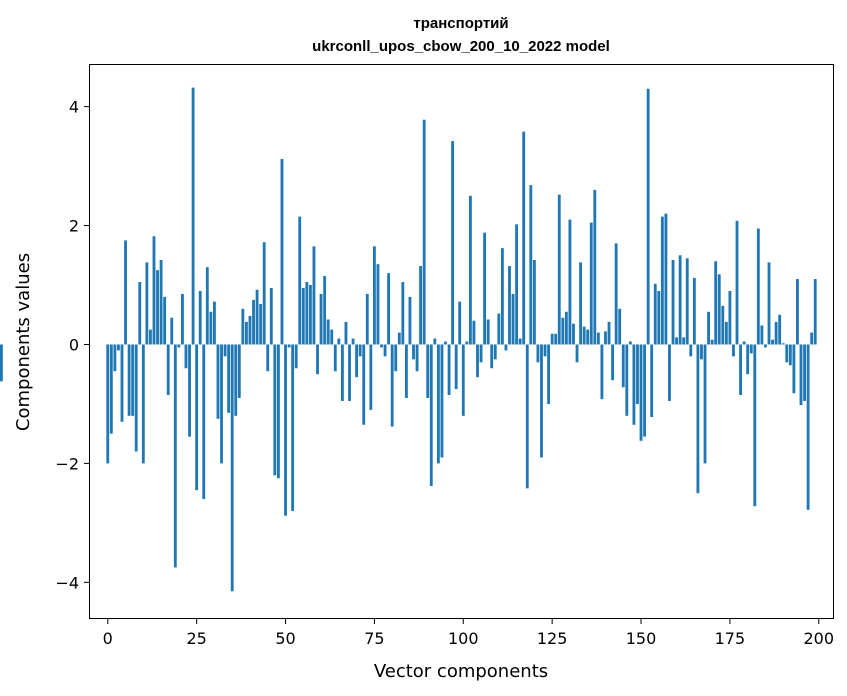 The image size is (847, 696). What do you see at coordinates (74, 226) in the screenshot?
I see `y-tick-label: 2` at bounding box center [74, 226].